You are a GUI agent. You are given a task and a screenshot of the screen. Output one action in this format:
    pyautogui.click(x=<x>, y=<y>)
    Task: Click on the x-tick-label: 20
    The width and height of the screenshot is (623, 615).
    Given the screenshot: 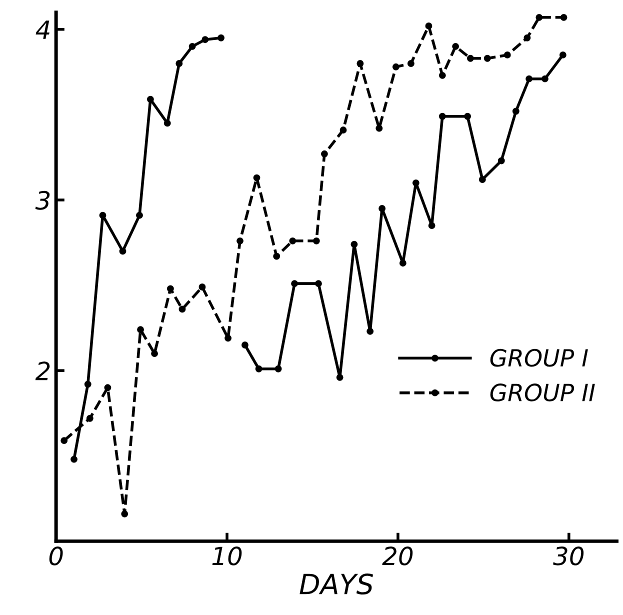 What is the action you would take?
    pyautogui.click(x=397, y=556)
    